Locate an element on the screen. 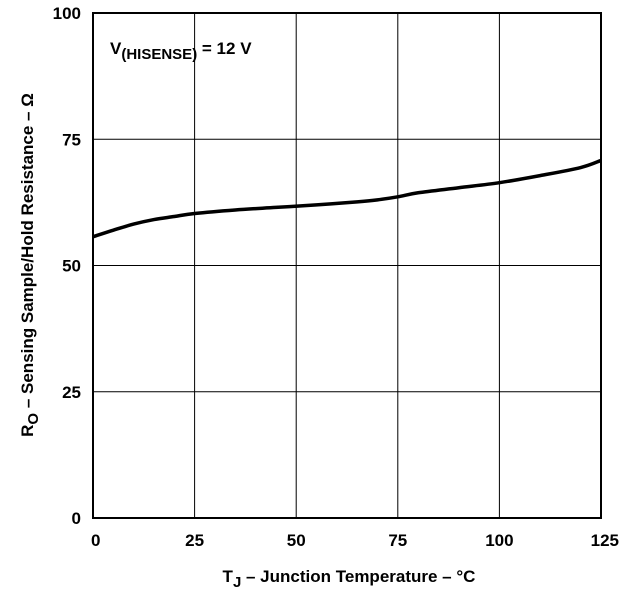  x-tick-label: 50 is located at coordinates (296, 540).